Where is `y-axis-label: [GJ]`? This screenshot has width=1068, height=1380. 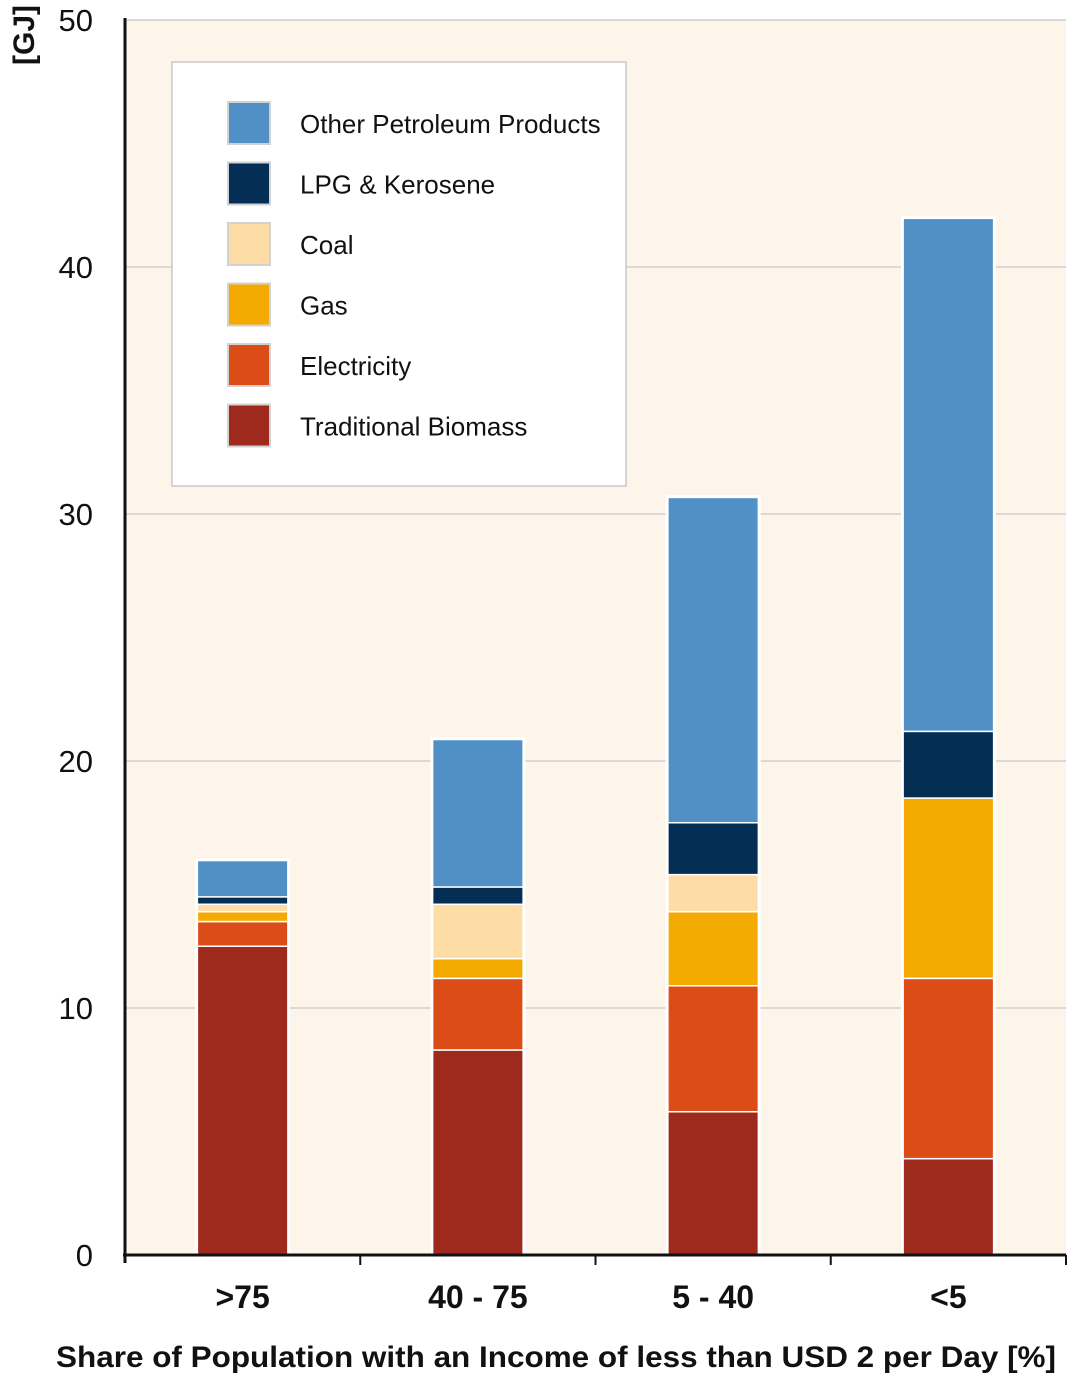
y-axis-label: [GJ] is located at coordinates (24, 35).